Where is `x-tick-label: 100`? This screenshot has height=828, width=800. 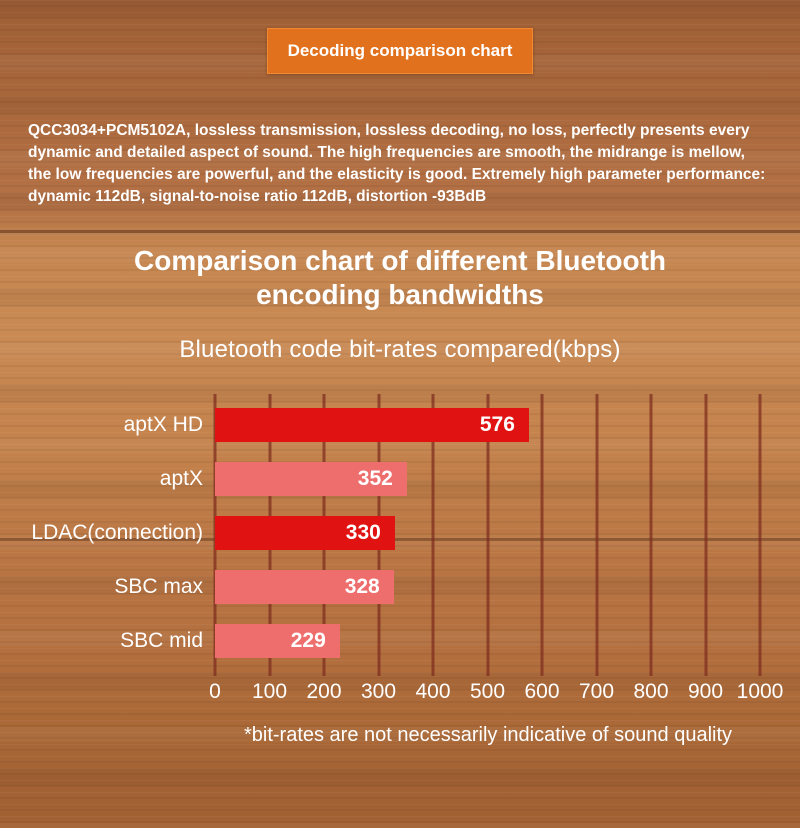
x-tick-label: 100 is located at coordinates (269, 692).